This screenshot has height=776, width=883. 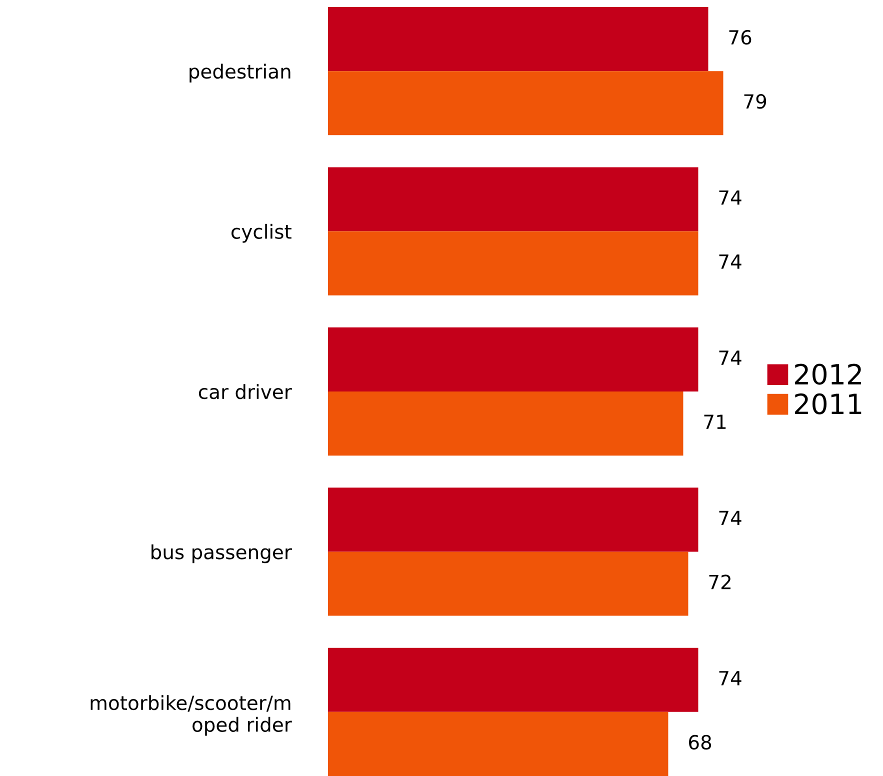 What do you see at coordinates (828, 374) in the screenshot?
I see `legend-label: 2012` at bounding box center [828, 374].